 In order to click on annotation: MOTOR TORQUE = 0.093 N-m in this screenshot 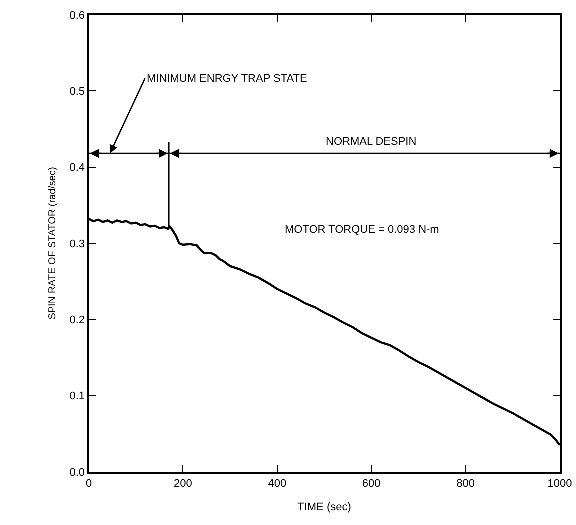, I will do `click(362, 230)`.